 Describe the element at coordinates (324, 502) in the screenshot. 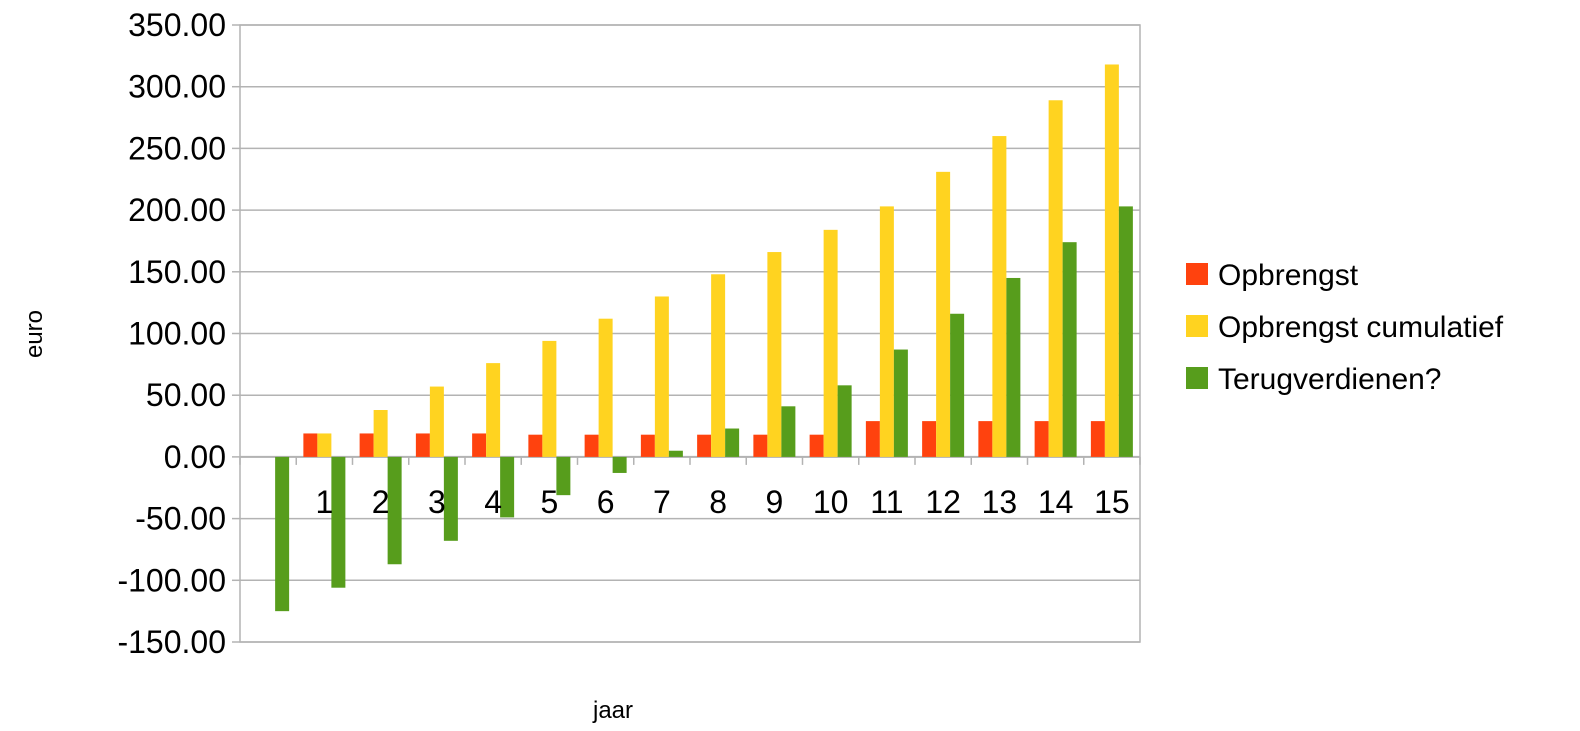

I see `x-tick-label: 1` at that location.